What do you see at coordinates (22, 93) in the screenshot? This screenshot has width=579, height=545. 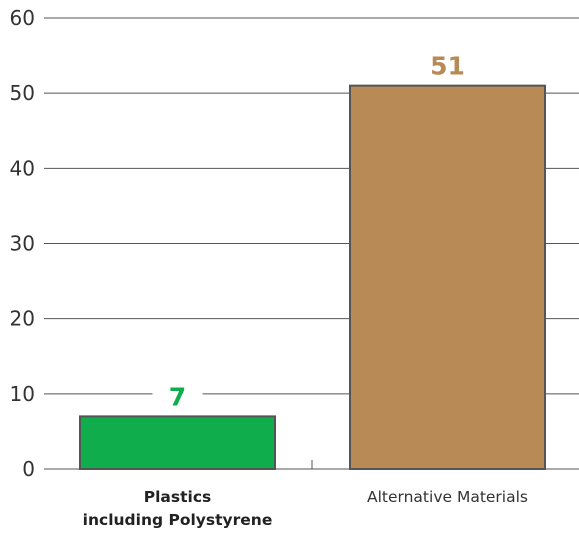 I see `y-tick-label: 50` at bounding box center [22, 93].